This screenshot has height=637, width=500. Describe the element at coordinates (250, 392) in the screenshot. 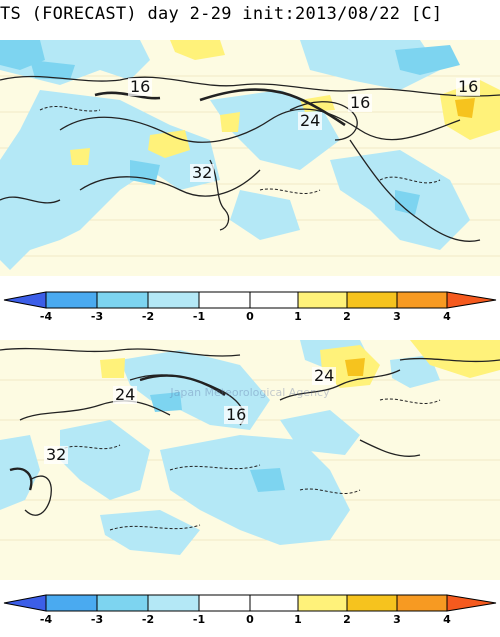

I see `watermark: Japan Meteorological Agency` at that location.